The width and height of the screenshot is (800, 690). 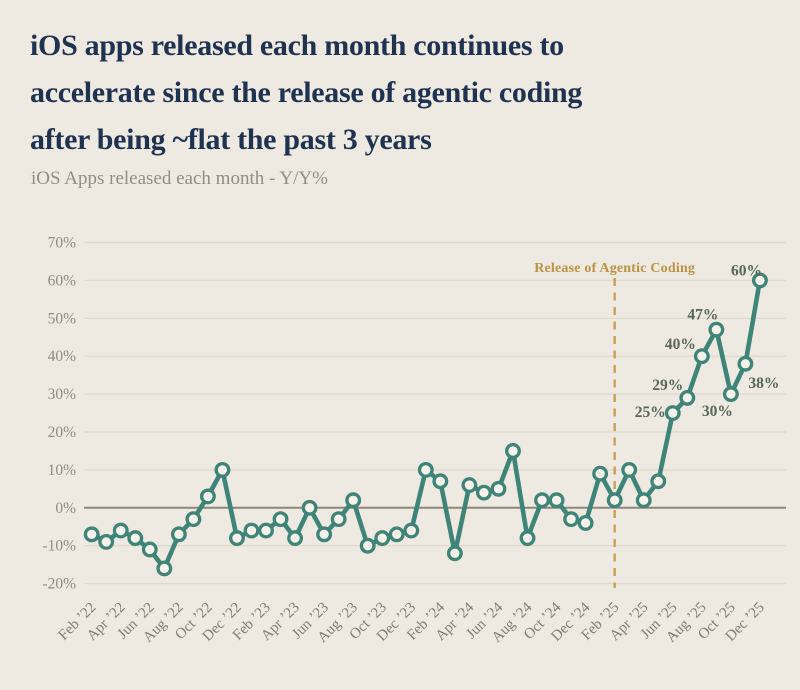 What do you see at coordinates (650, 412) in the screenshot?
I see `point-value-label: 25%` at bounding box center [650, 412].